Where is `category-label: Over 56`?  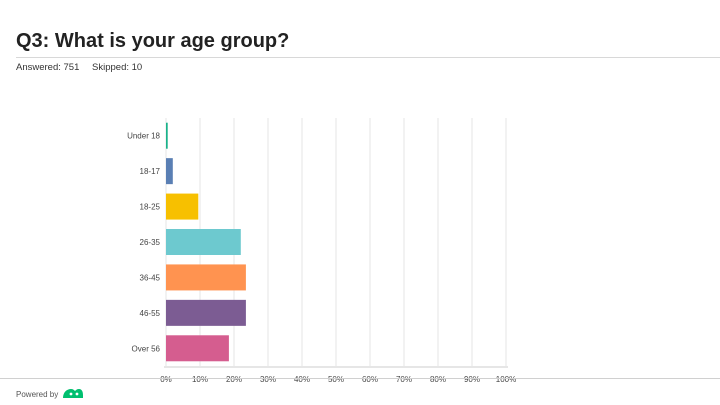
category-label: Over 56 is located at coordinates (146, 348).